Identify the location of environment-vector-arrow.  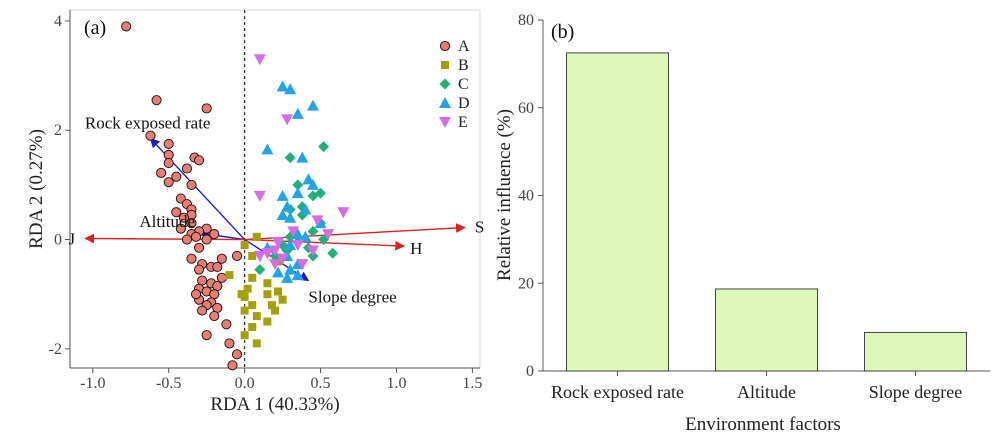
(164, 238).